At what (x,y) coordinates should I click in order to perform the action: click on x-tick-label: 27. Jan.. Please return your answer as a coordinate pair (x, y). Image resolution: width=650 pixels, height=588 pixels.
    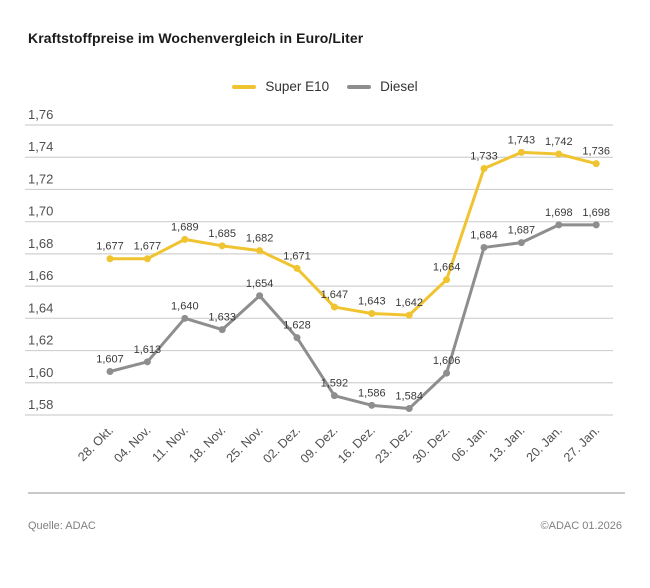
    Looking at the image, I should click on (581, 443).